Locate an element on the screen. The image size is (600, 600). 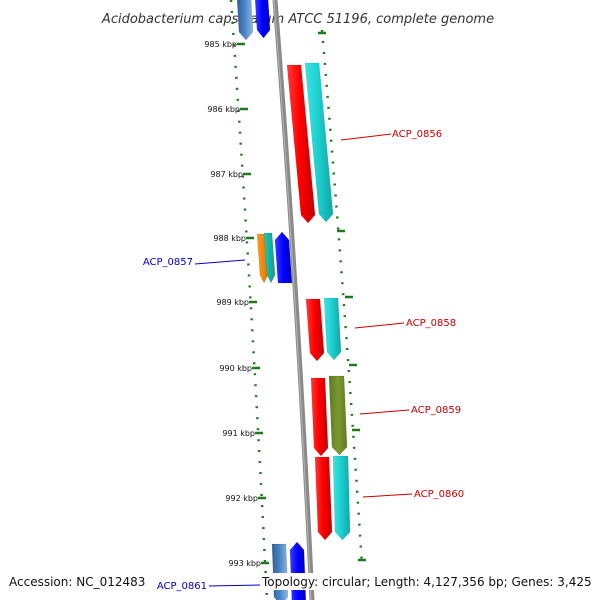
gene-label-acp-0857: ACP_0857 is located at coordinates (168, 262).